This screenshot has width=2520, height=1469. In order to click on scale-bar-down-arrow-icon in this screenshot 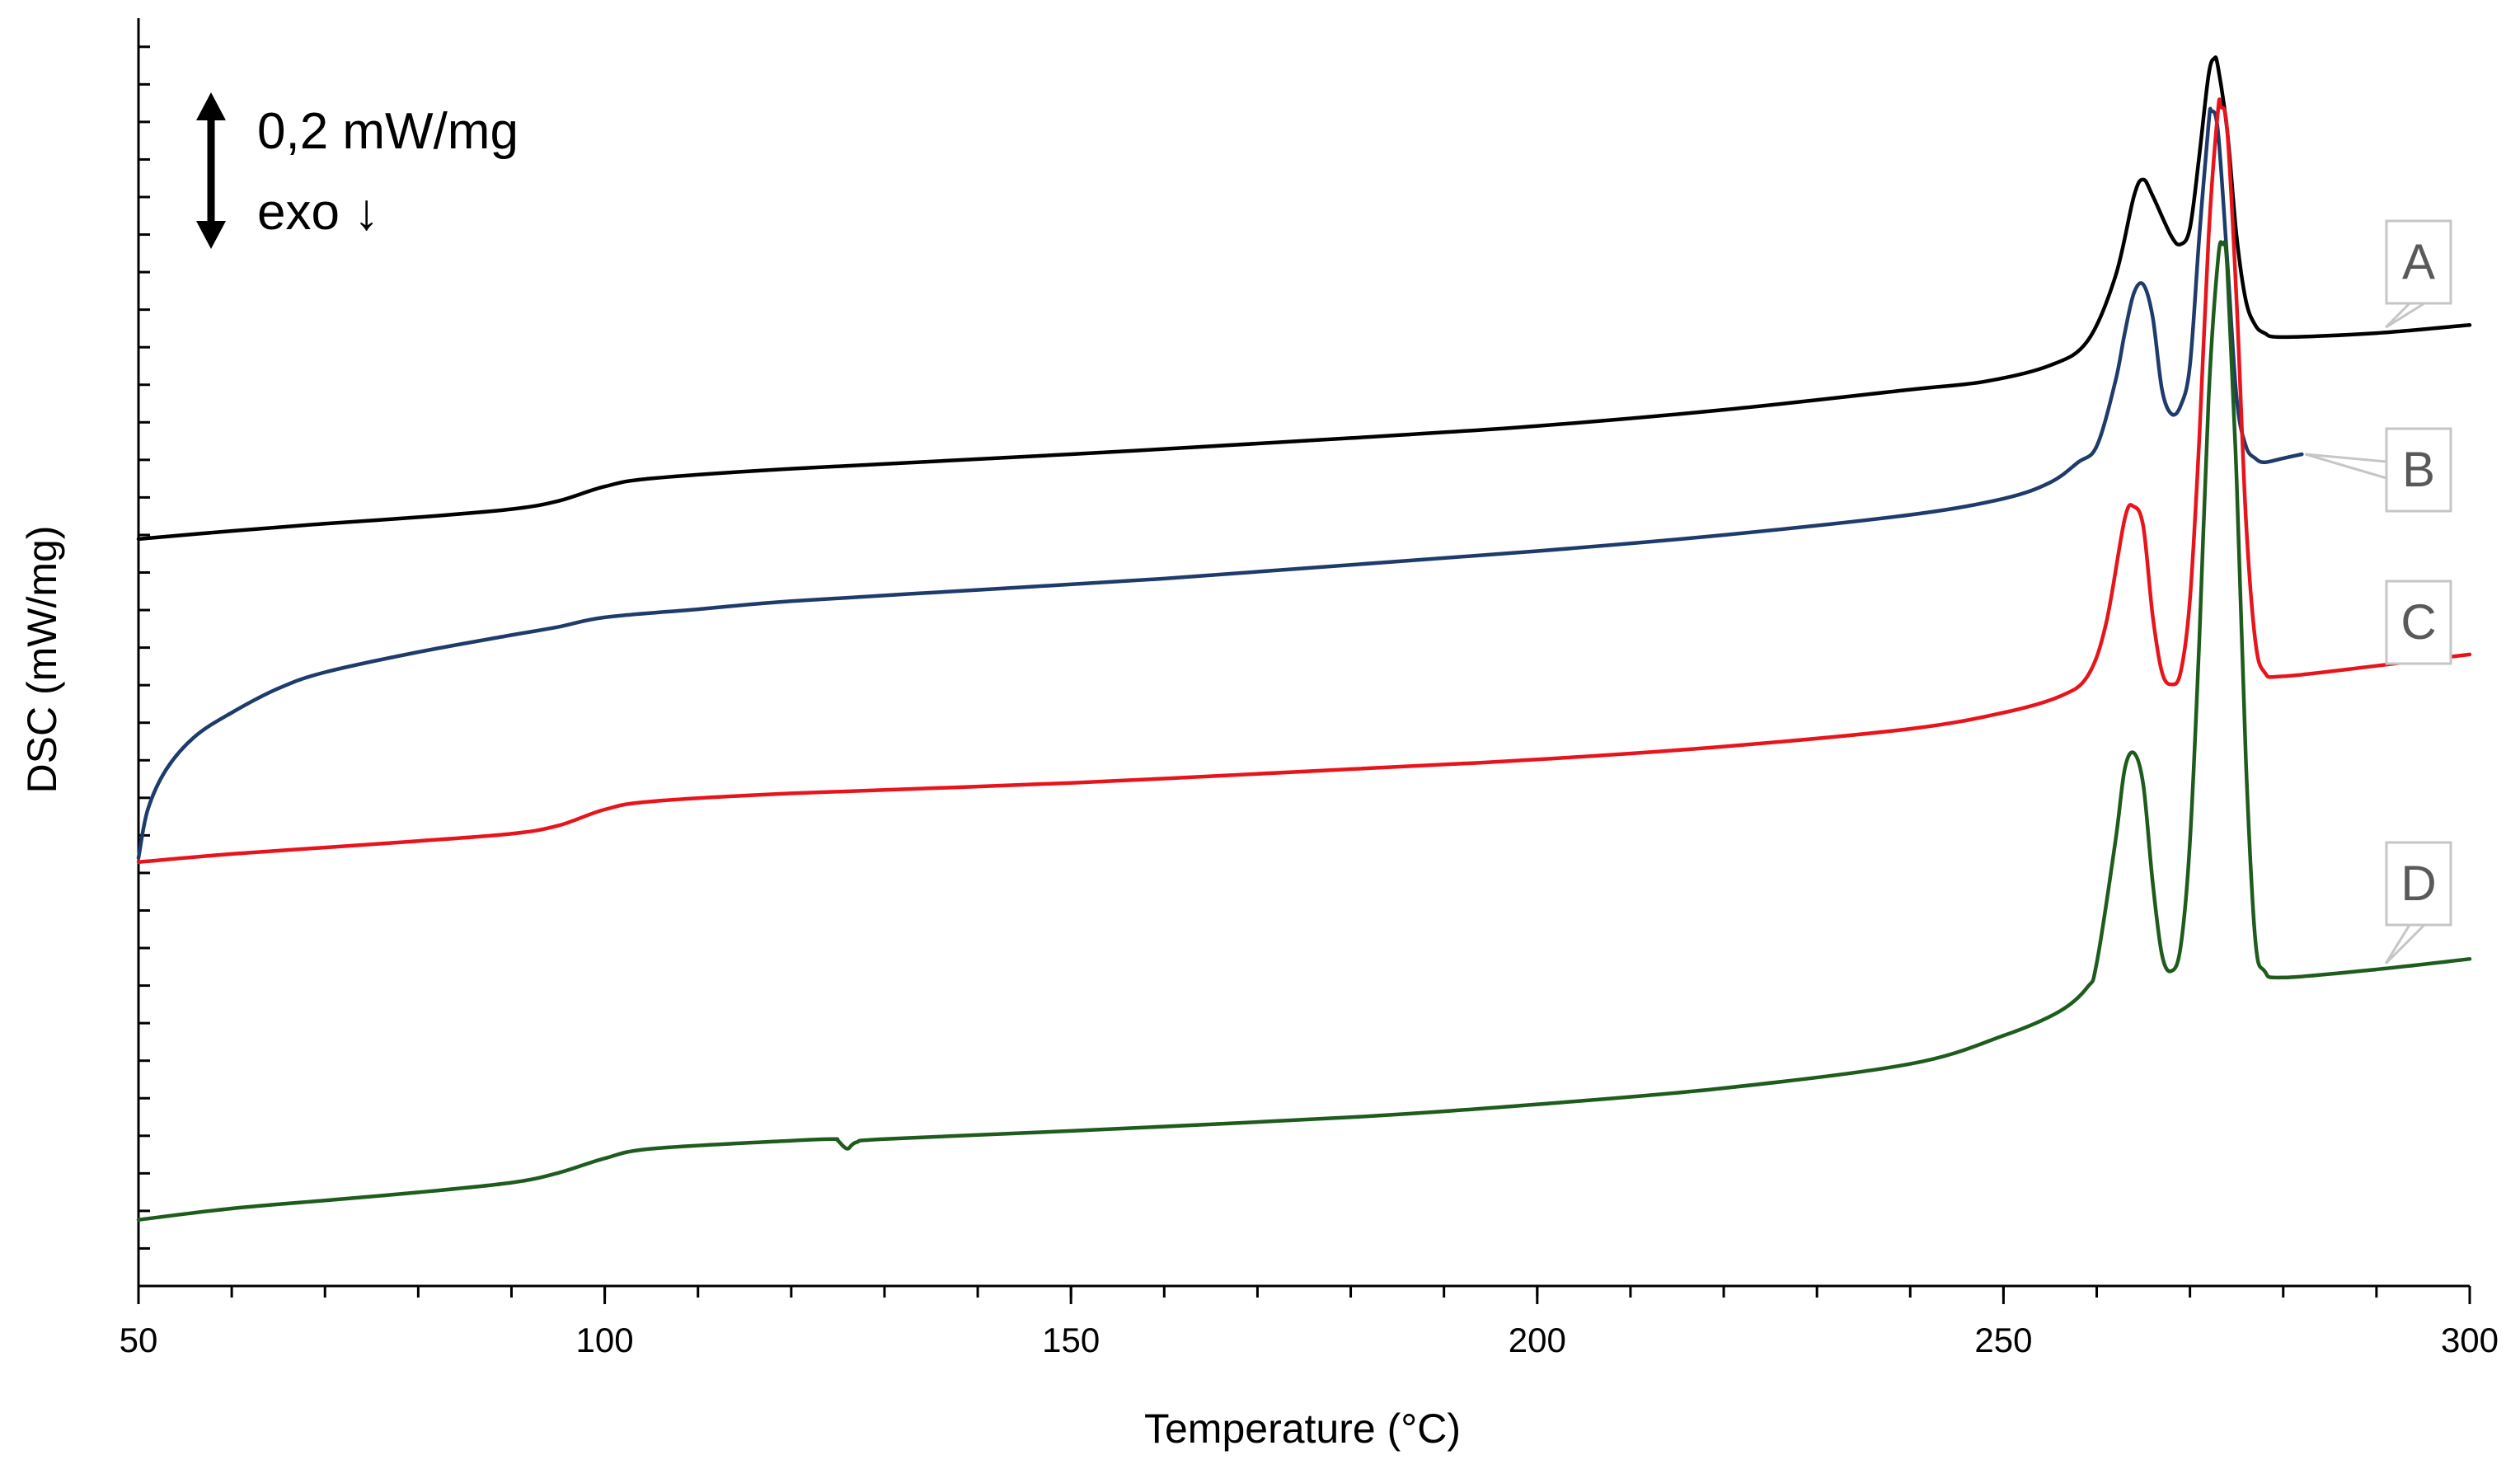, I will do `click(211, 235)`.